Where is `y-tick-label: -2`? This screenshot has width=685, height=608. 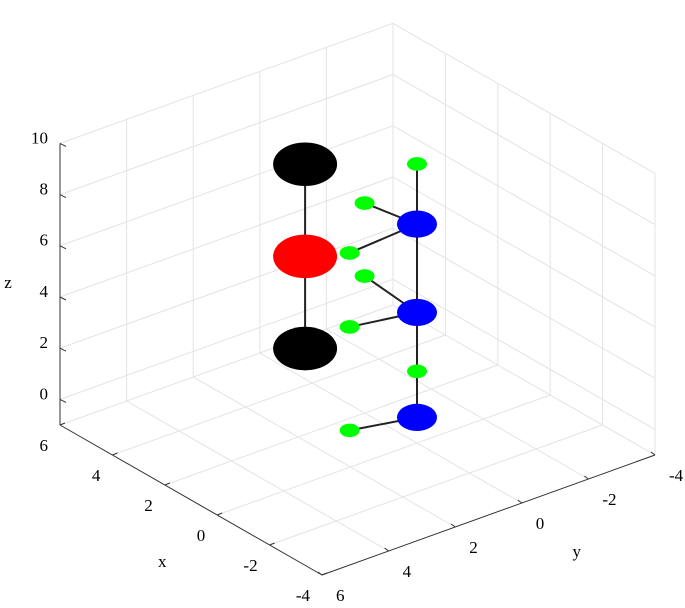
y-tick-label: -2 is located at coordinates (609, 499).